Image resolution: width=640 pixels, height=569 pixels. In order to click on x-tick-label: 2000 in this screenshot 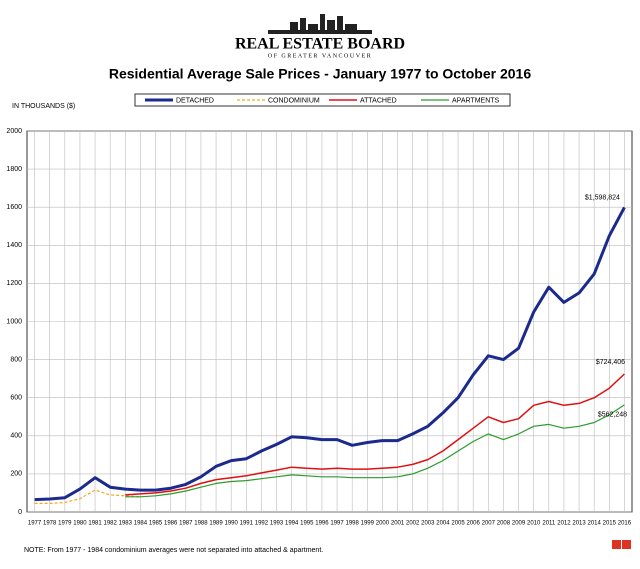, I will do `click(383, 524)`.